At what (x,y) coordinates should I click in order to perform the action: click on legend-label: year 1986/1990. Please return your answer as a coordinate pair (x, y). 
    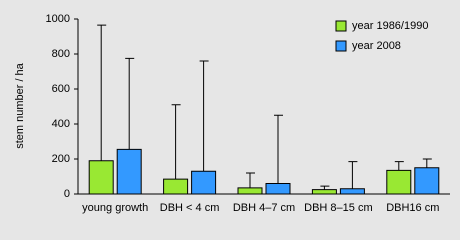
    Looking at the image, I should click on (390, 26).